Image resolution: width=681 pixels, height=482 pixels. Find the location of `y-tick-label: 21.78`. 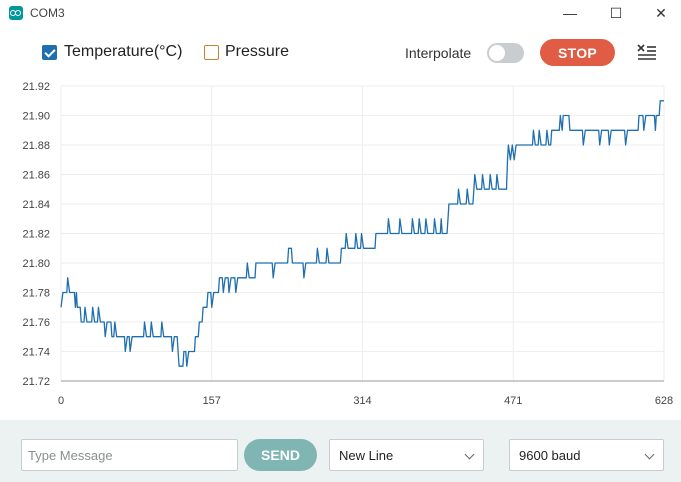

y-tick-label: 21.78 is located at coordinates (36, 294).